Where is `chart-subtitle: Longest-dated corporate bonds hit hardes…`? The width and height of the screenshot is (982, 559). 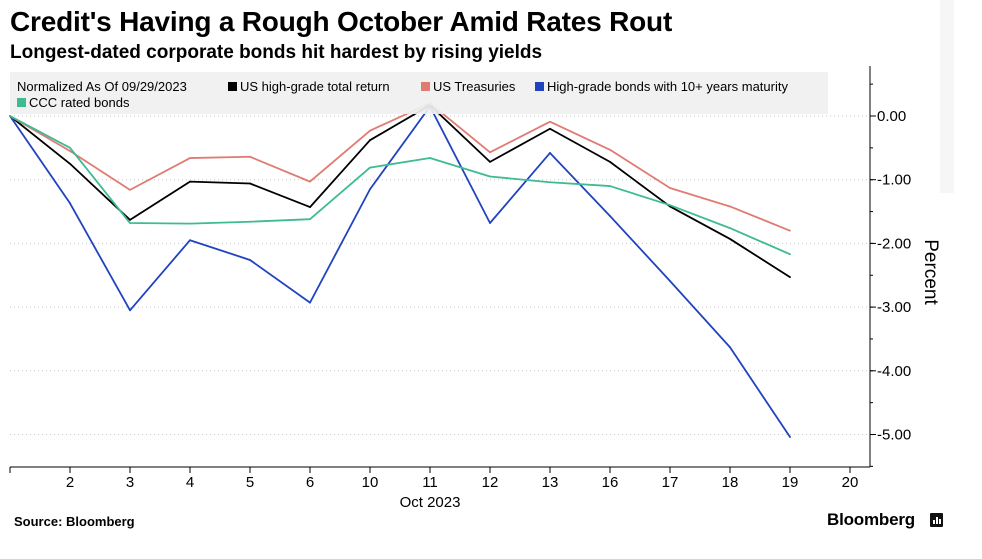 chart-subtitle: Longest-dated corporate bonds hit hardes… is located at coordinates (276, 52).